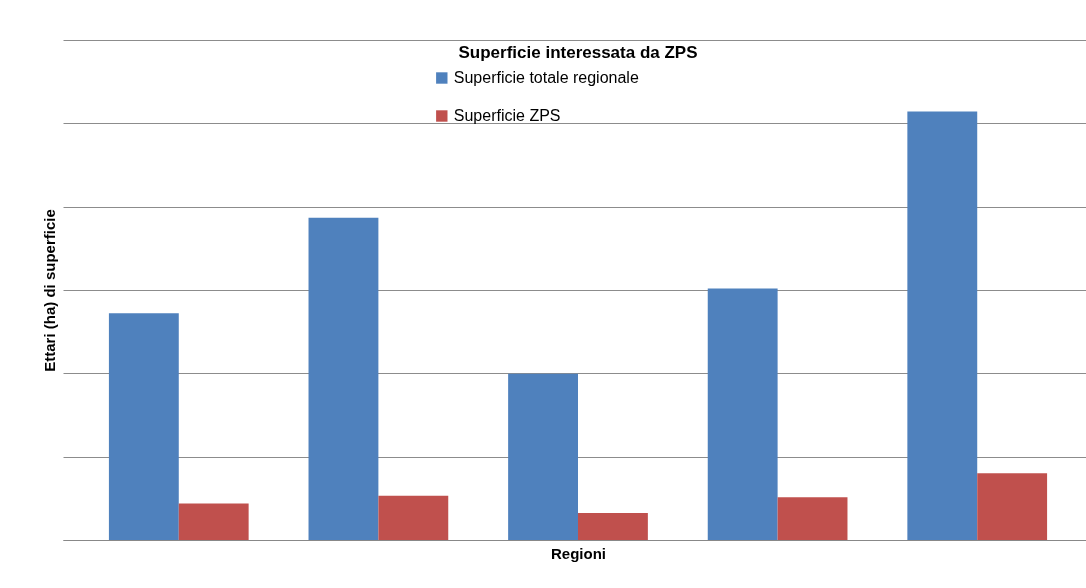 This screenshot has height=588, width=1086. What do you see at coordinates (578, 52) in the screenshot?
I see `chart-title: Superficie interessata da ZPS` at bounding box center [578, 52].